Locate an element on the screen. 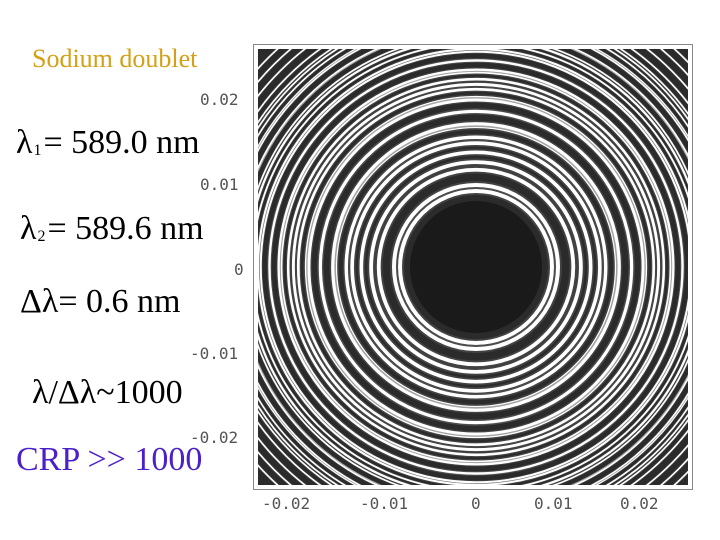 This screenshot has height=540, width=720. title-label: Sodium doublet is located at coordinates (115, 58).